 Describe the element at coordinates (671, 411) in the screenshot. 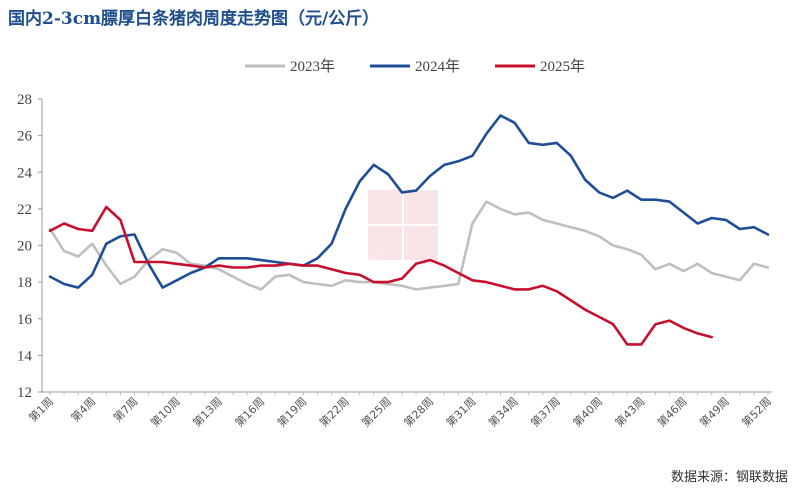

I see `x-tick-label: 第46周` at that location.